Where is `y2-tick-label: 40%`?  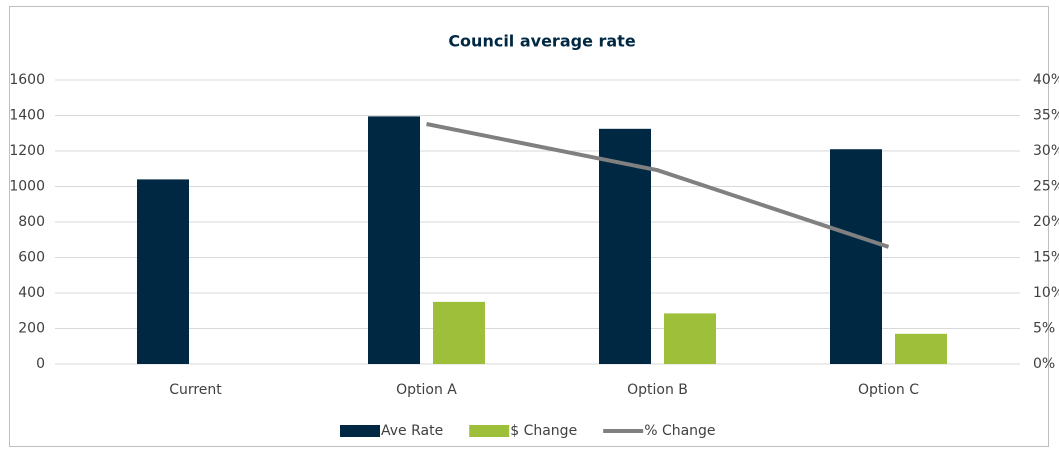
y2-tick-label: 40% is located at coordinates (1046, 80).